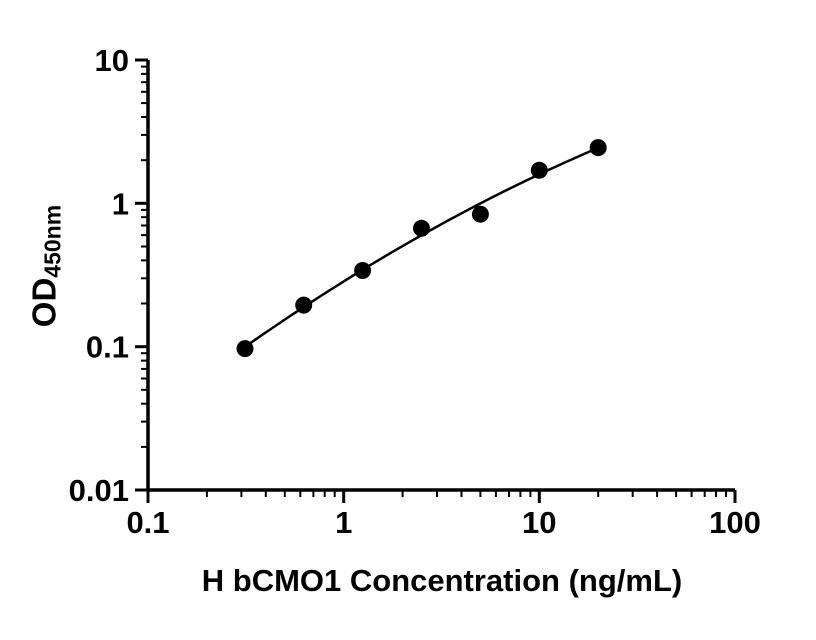 This screenshot has width=816, height=640. What do you see at coordinates (421, 247) in the screenshot?
I see `fit-curve` at bounding box center [421, 247].